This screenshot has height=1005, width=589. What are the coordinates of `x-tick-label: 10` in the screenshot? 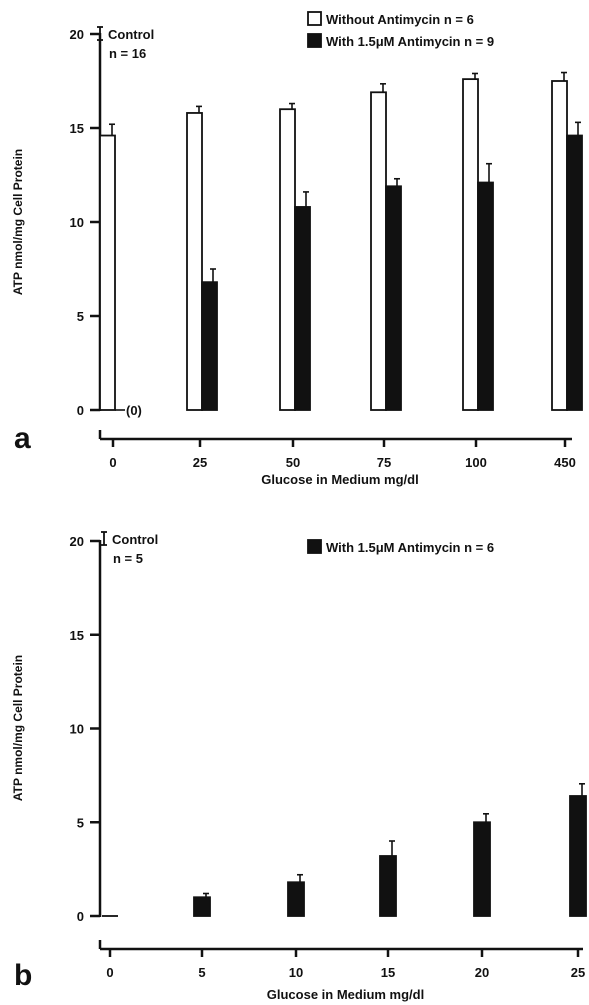 It's located at (296, 972).